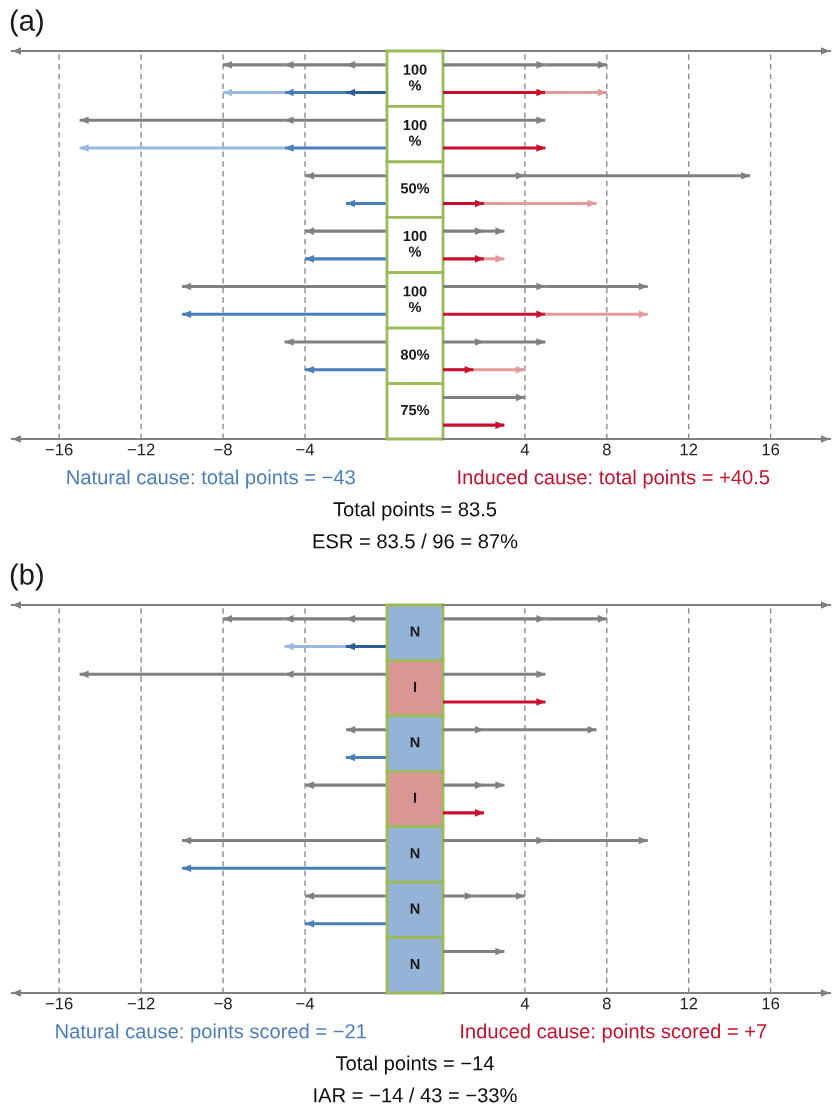 This screenshot has height=1110, width=832. Describe the element at coordinates (211, 479) in the screenshot. I see `text: Natural cause: total points = −43` at that location.